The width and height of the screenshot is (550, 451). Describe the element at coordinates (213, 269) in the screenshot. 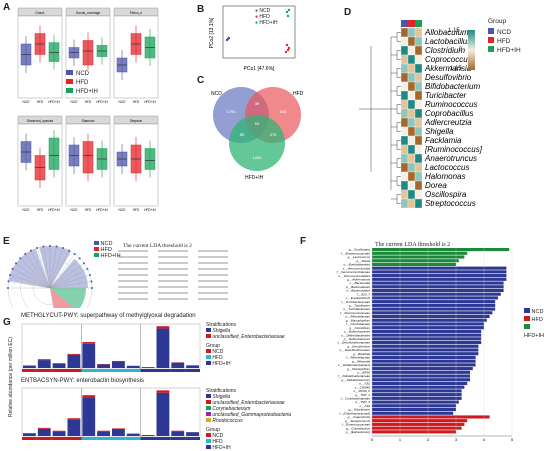

I see `clade-legend-line` at that location.